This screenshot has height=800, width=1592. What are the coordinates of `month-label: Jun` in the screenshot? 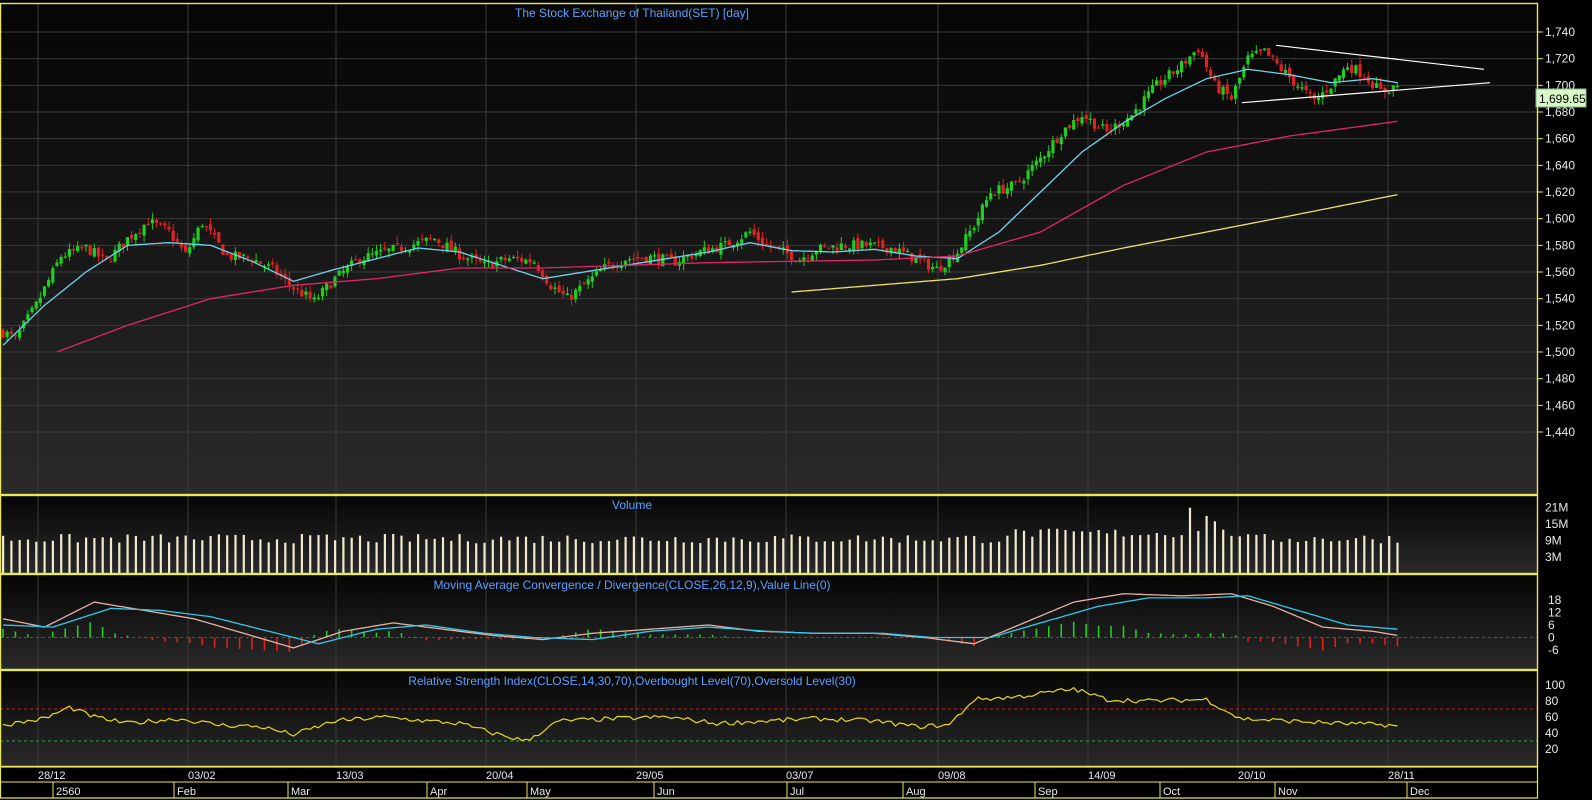 It's located at (666, 792).